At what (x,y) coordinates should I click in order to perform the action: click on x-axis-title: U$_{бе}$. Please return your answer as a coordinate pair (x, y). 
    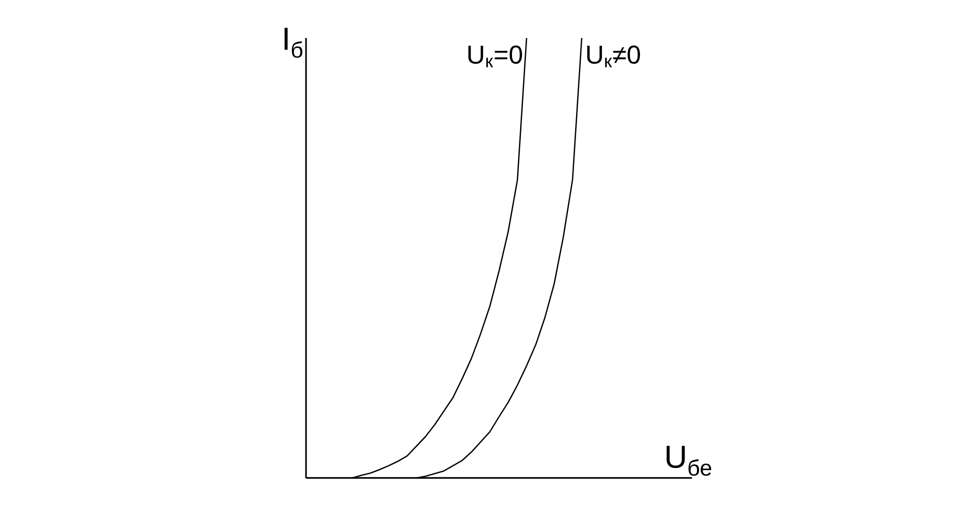
    Looking at the image, I should click on (689, 461).